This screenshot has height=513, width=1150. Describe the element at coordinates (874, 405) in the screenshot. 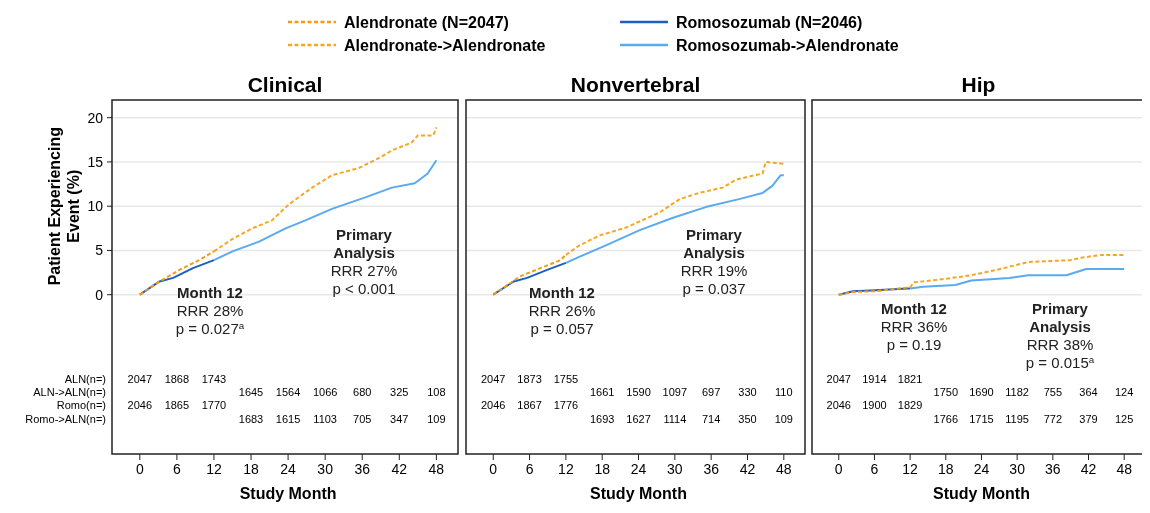

I see `annotation: 2046 1900 1829` at that location.